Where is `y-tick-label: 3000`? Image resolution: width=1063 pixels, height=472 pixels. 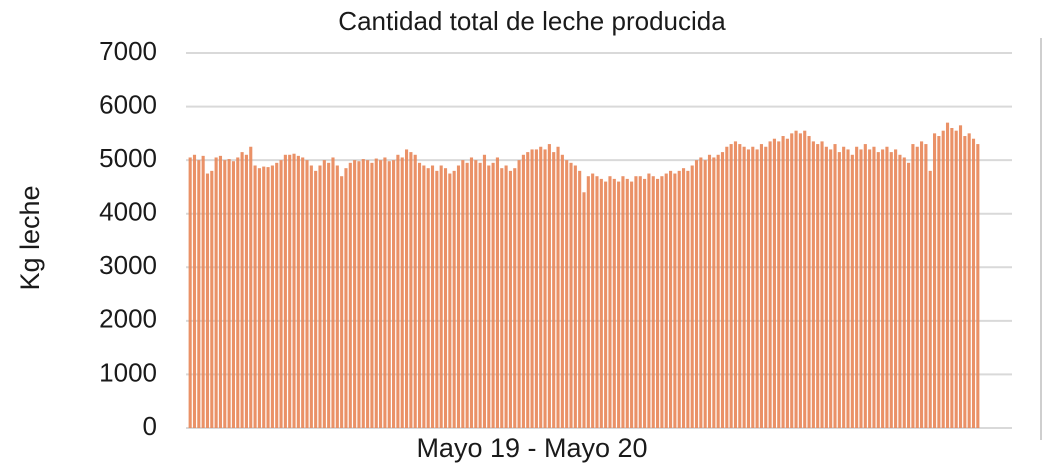 y-tick-label: 3000 is located at coordinates (128, 265).